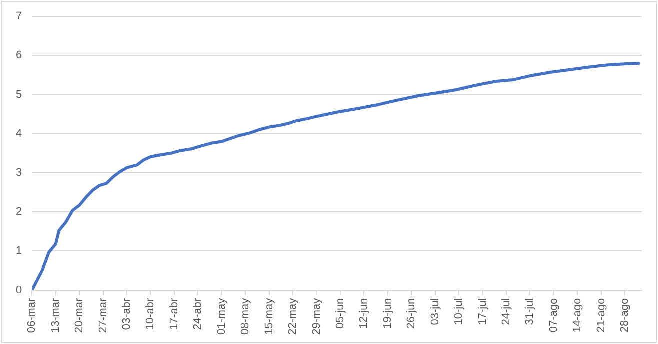  Describe the element at coordinates (198, 314) in the screenshot. I see `x-tick-label: 24-abr` at that location.